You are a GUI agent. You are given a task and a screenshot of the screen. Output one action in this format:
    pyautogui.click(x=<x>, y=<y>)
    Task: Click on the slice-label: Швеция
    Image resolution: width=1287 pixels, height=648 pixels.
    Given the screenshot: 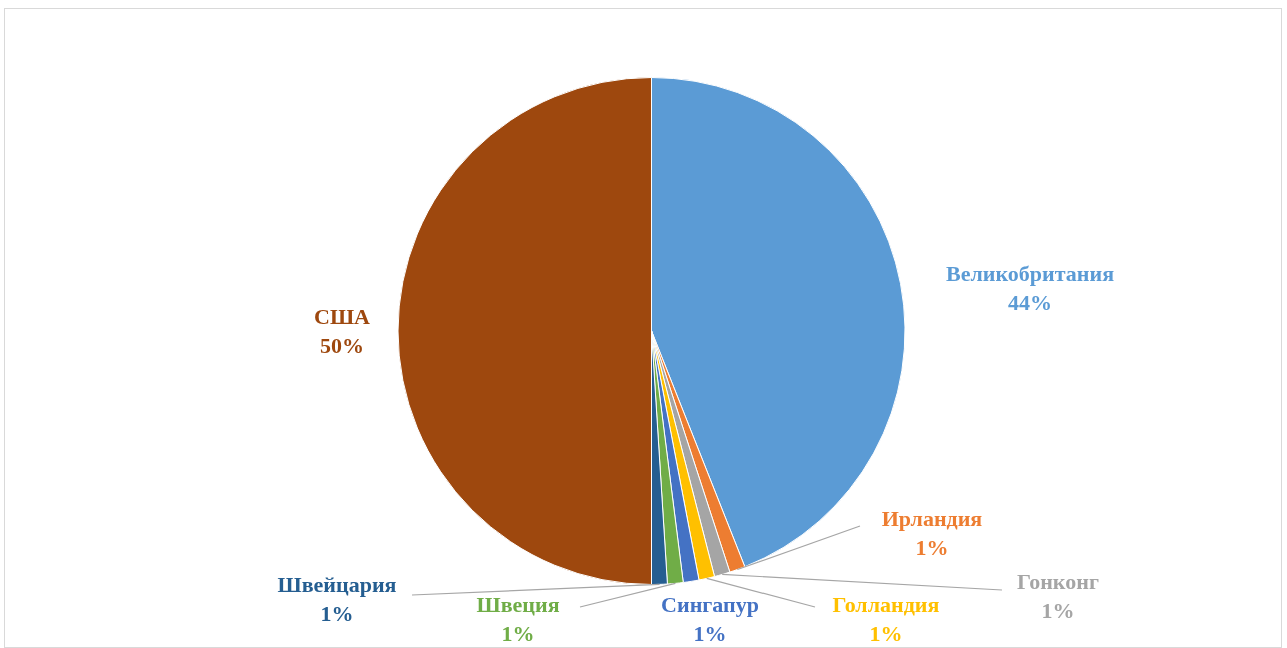 What is the action you would take?
    pyautogui.click(x=518, y=604)
    